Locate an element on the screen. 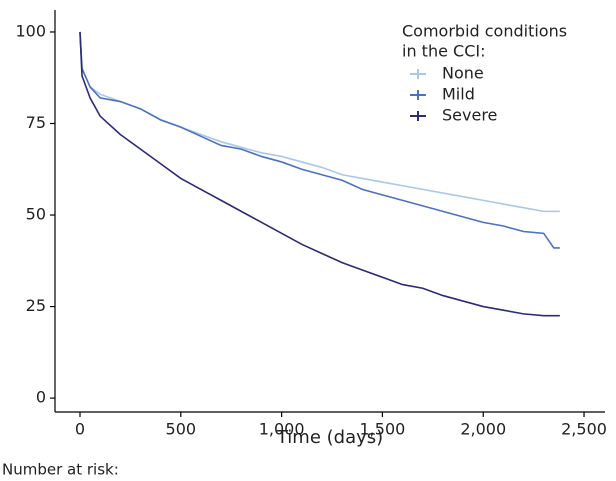 This screenshot has height=481, width=616. x-tick-label: 1,000 is located at coordinates (282, 429).